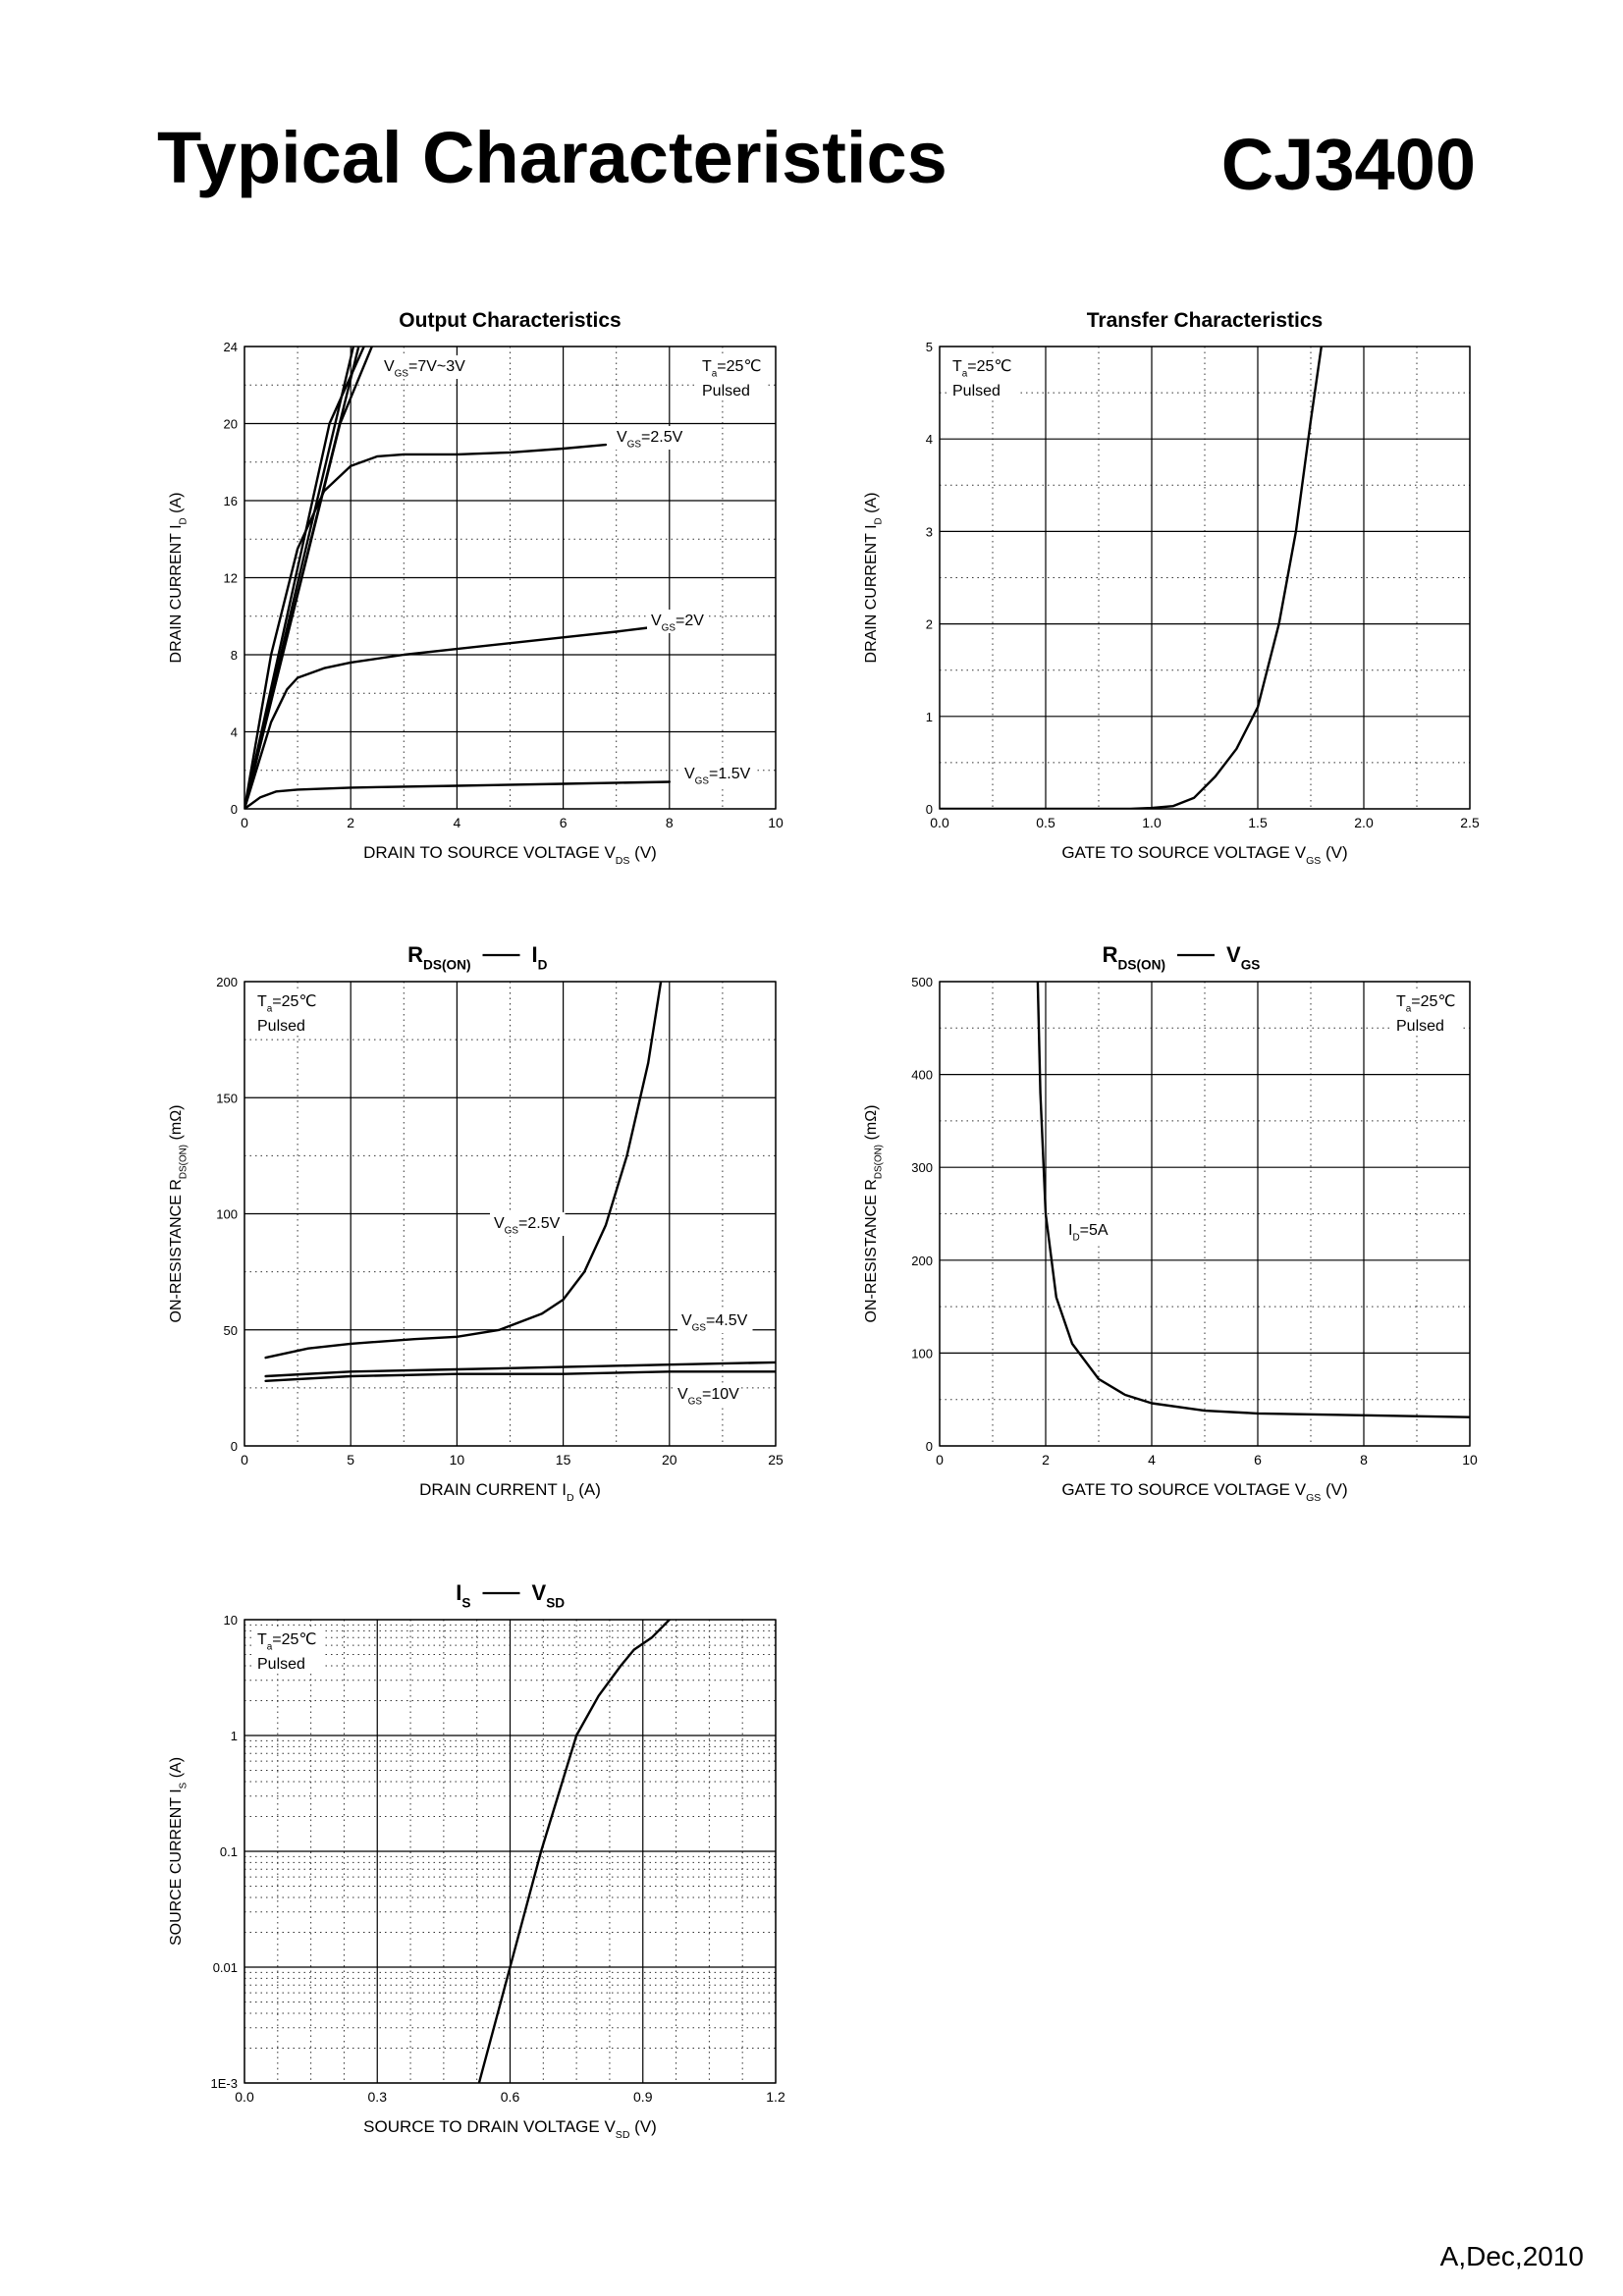 The height and width of the screenshot is (2296, 1623). I want to click on x-tick-label: 0, so click(244, 822).